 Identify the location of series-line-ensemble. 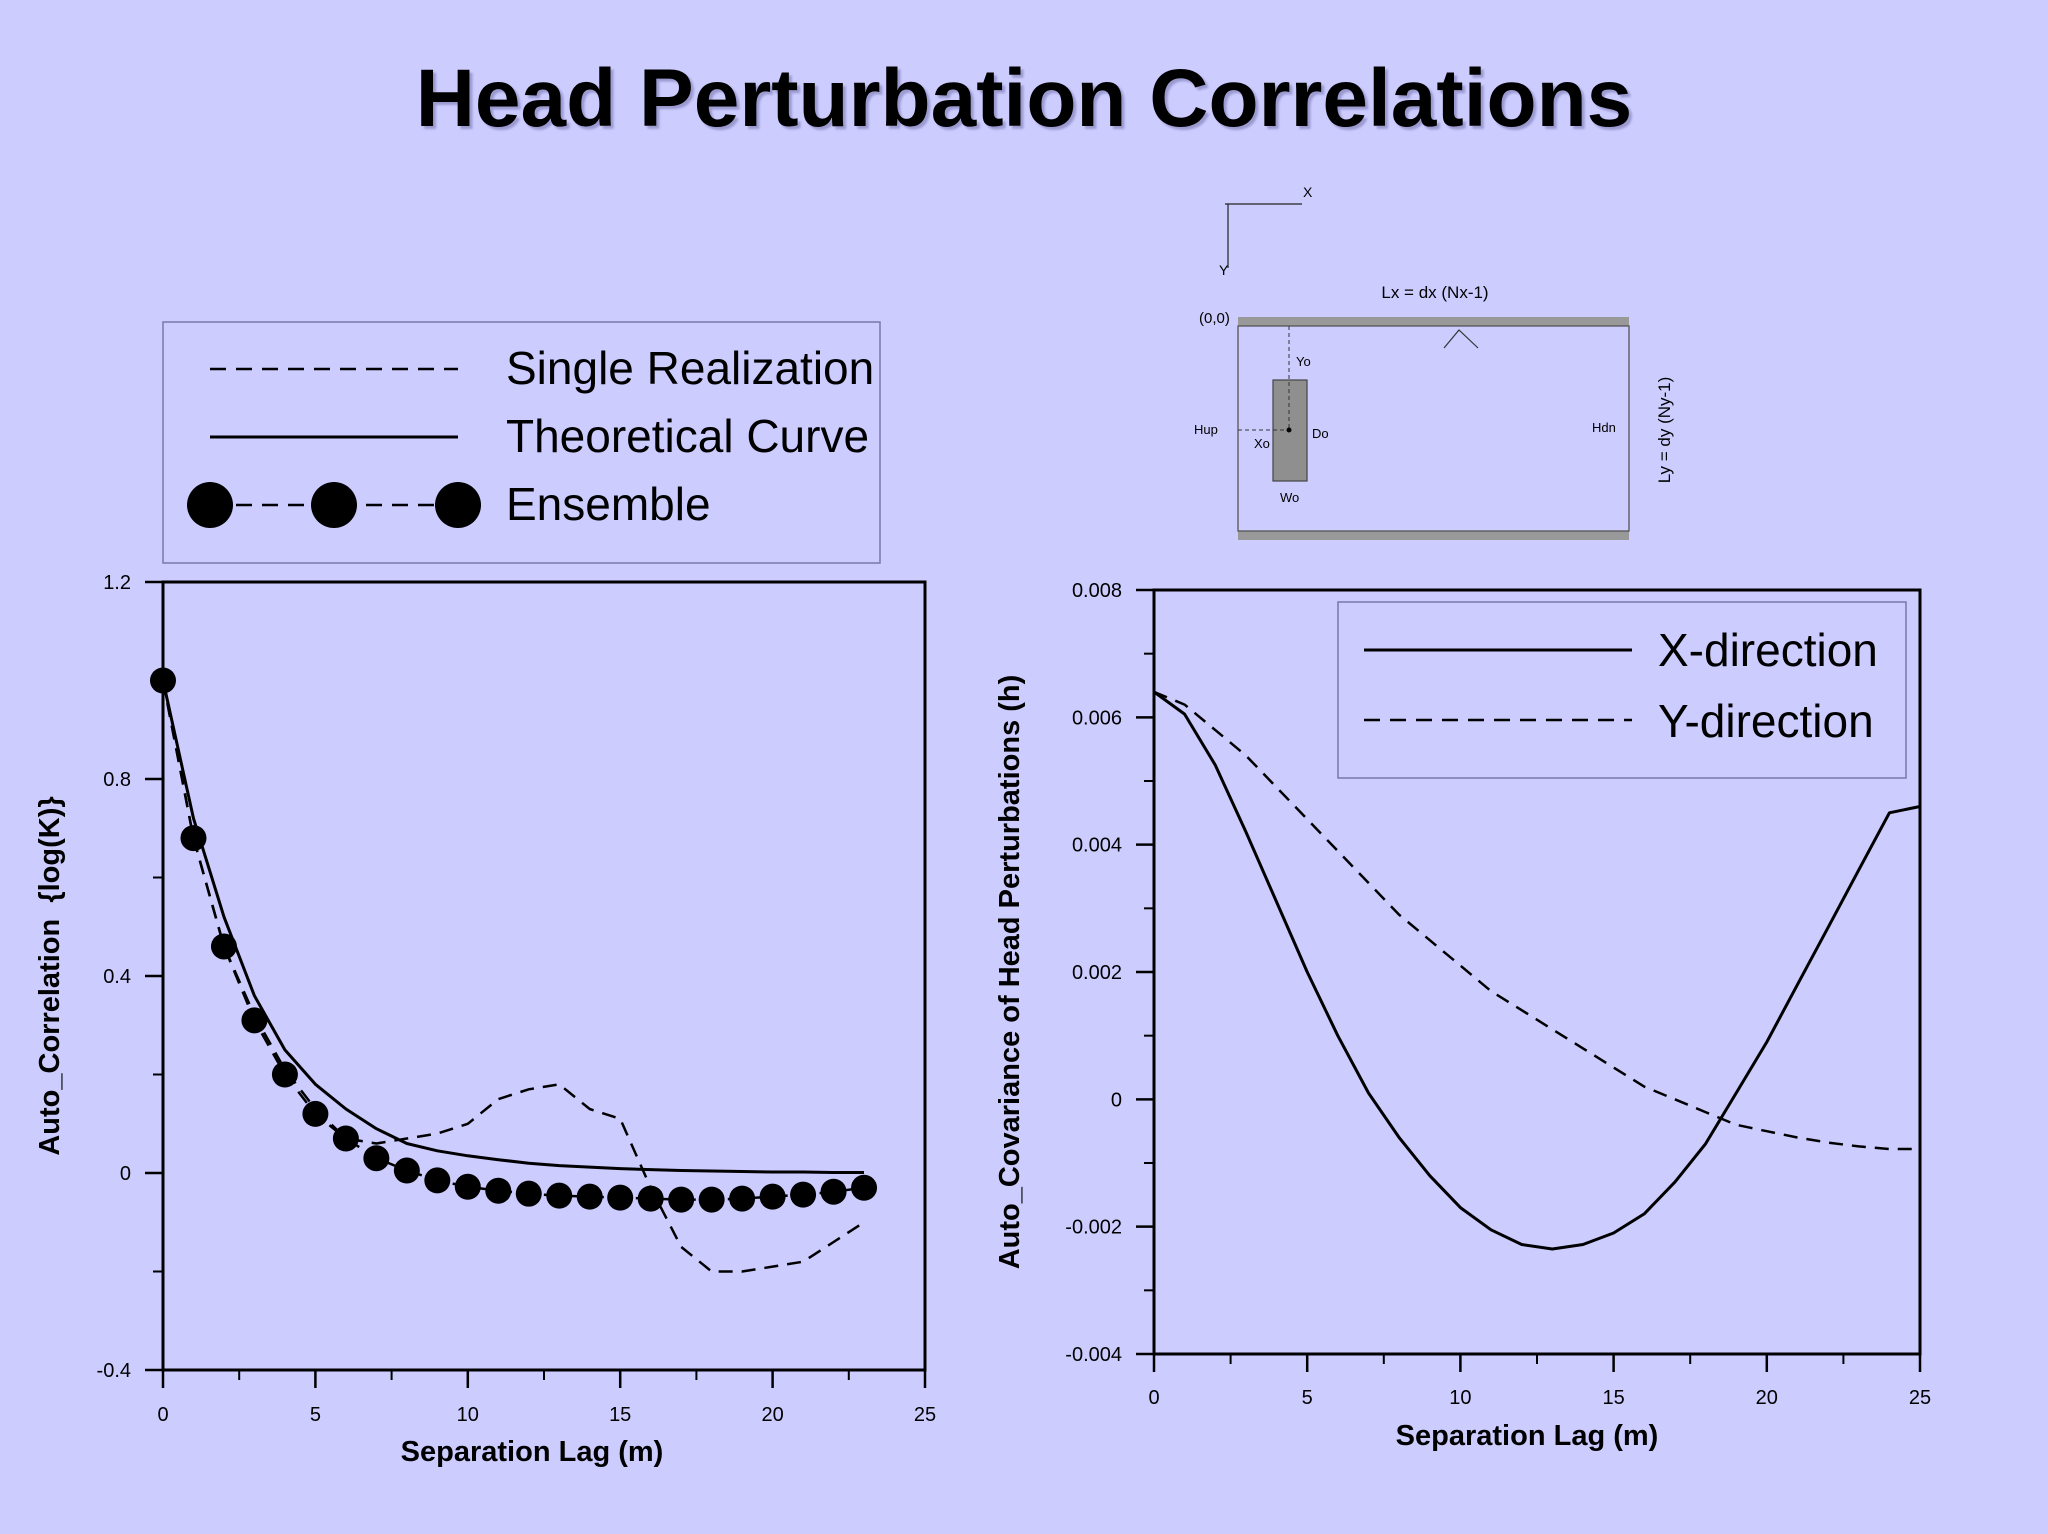
(513, 940).